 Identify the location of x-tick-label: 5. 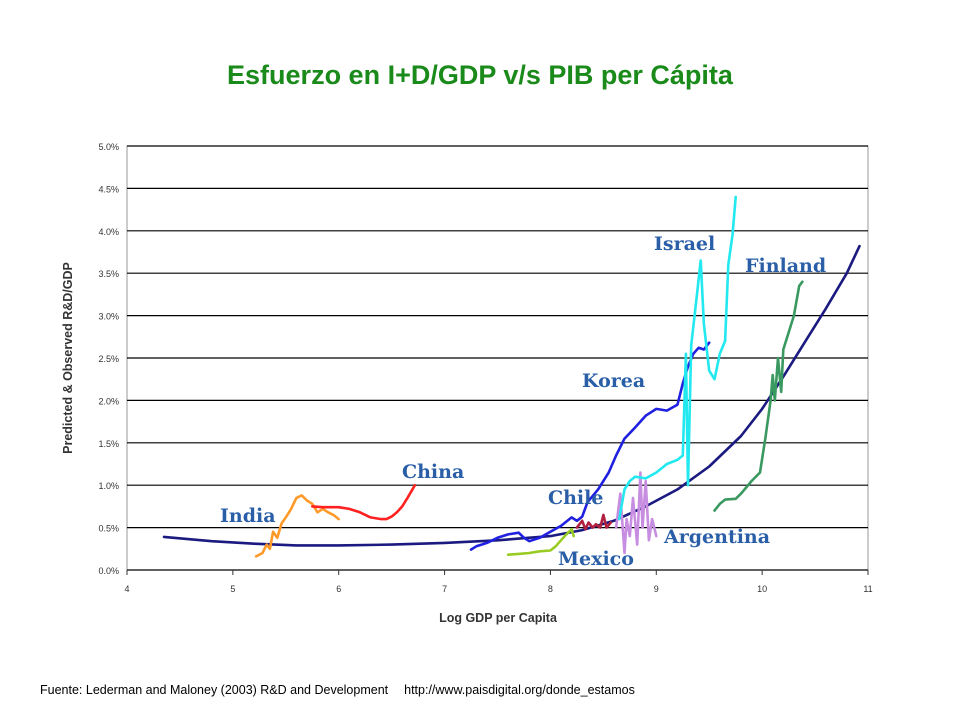
(232, 589).